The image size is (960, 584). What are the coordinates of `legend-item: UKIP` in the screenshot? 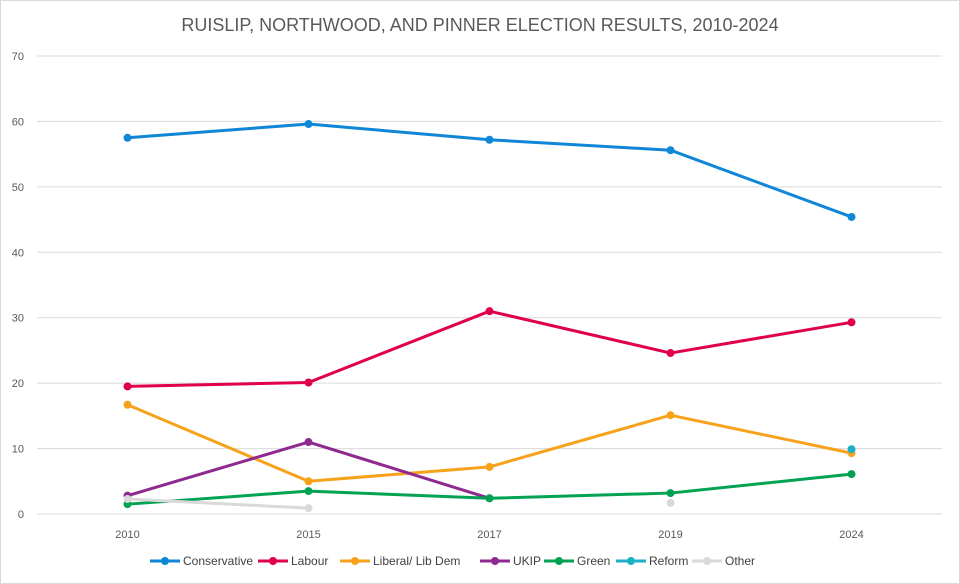 It's located at (510, 561).